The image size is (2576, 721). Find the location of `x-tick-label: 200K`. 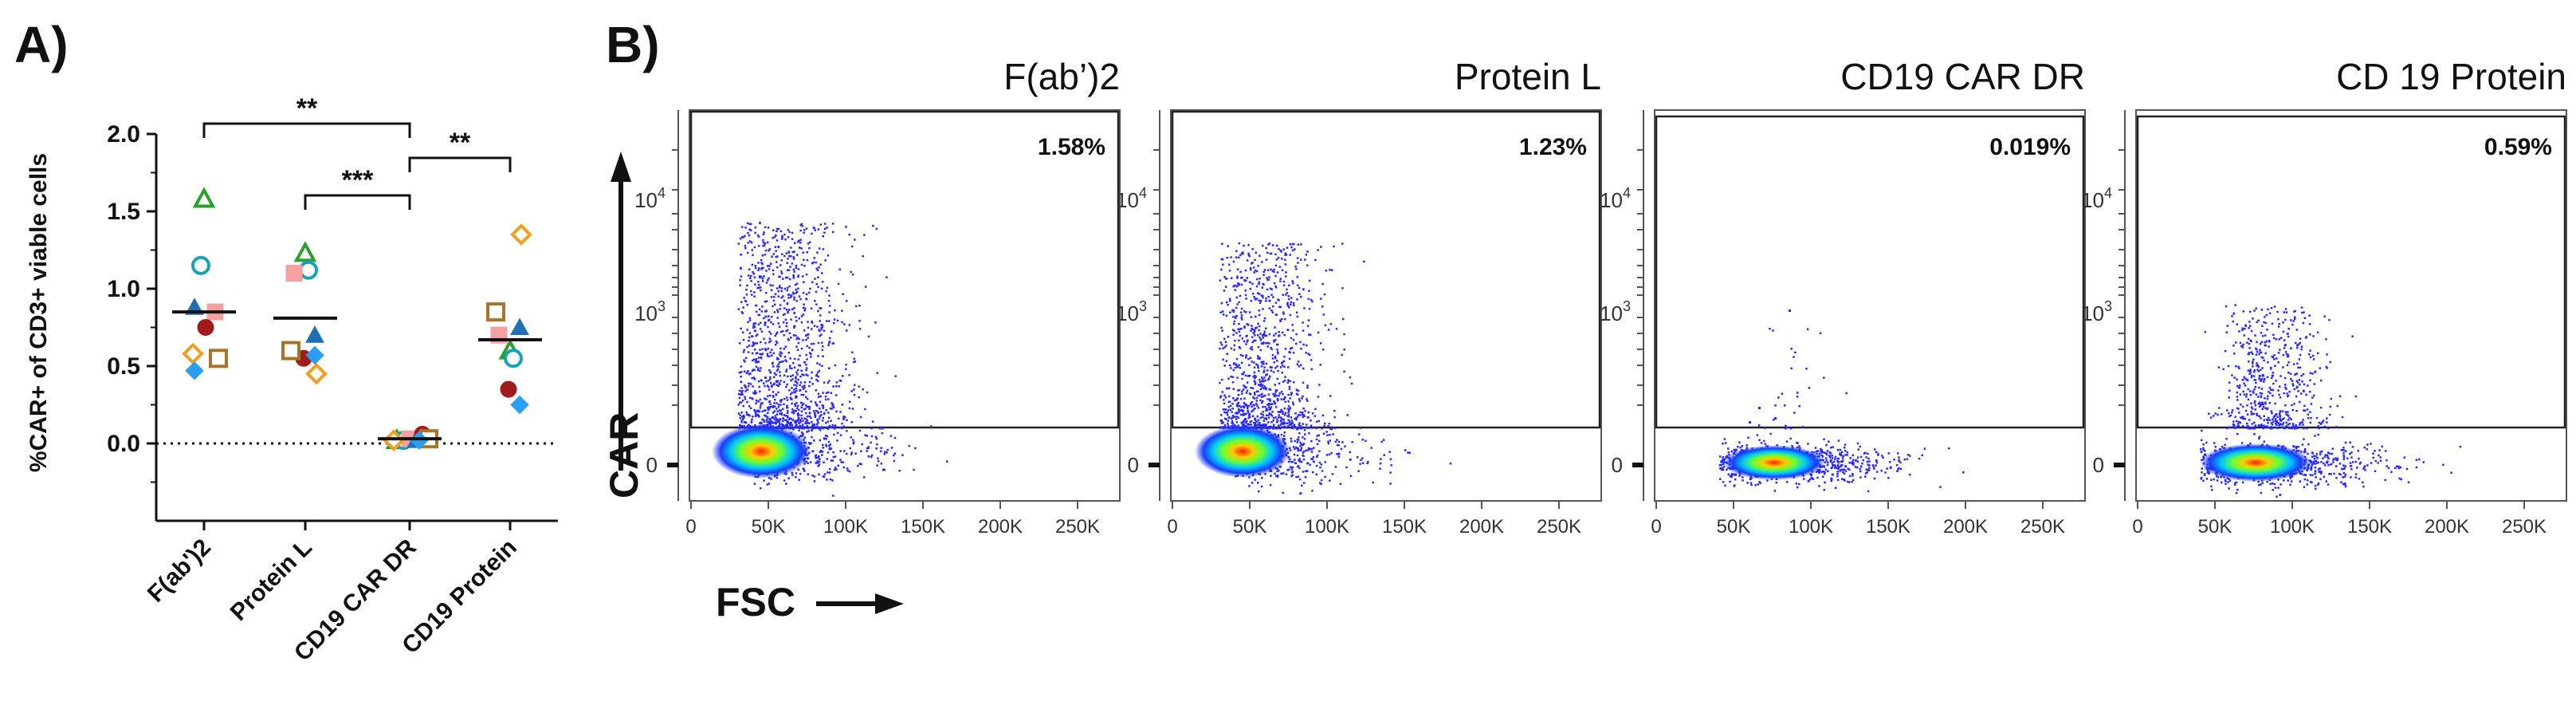

x-tick-label: 200K is located at coordinates (1481, 527).